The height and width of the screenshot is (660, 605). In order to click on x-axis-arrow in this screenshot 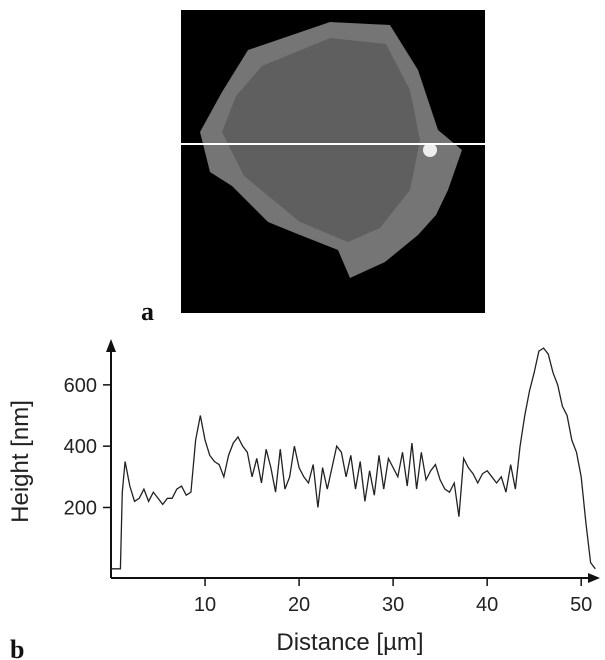, I will do `click(594, 578)`.